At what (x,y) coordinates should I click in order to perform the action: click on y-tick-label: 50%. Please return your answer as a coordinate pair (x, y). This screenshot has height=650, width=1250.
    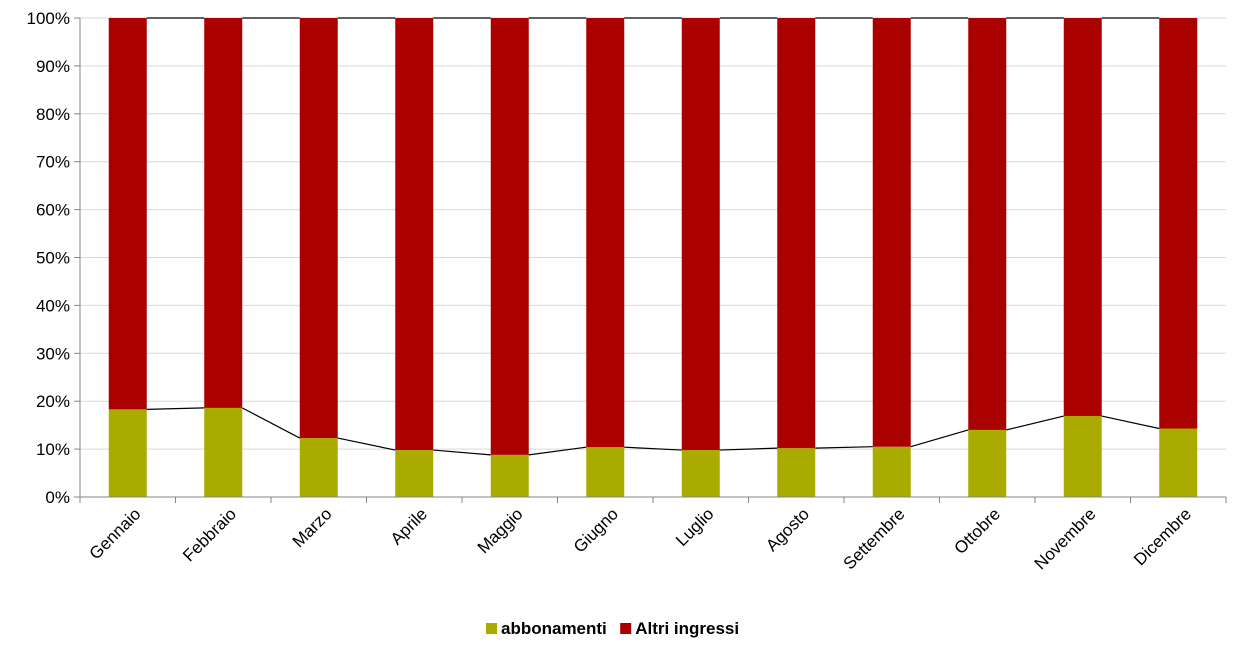
    Looking at the image, I should click on (53, 258).